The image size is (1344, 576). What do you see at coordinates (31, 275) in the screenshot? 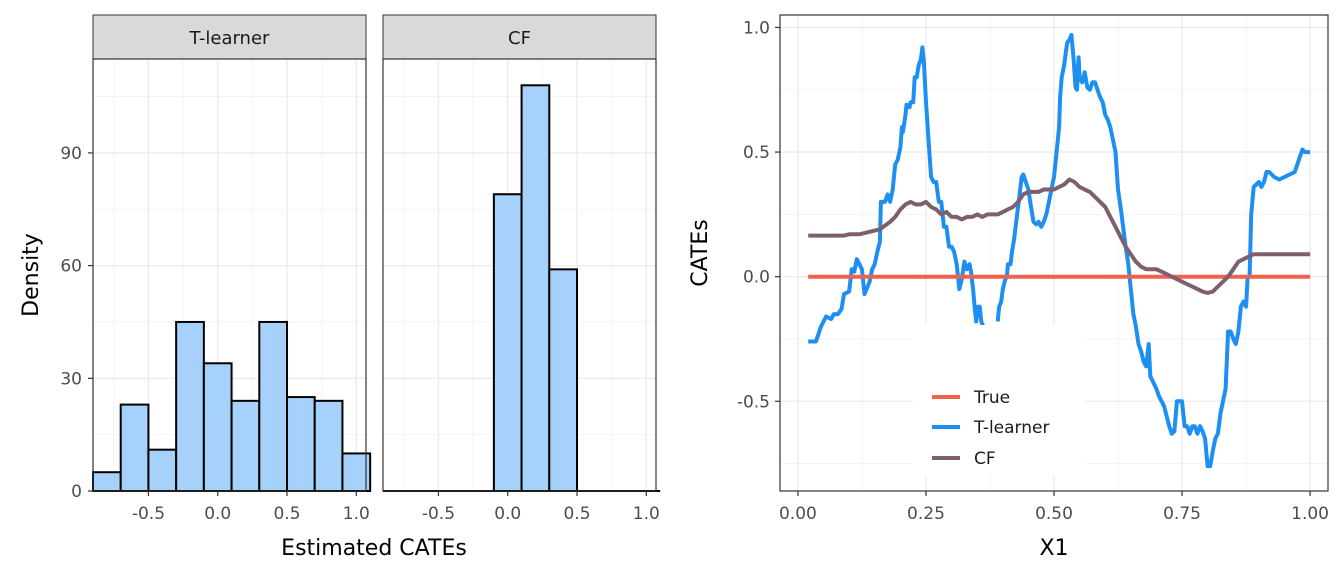
I see `histogram-y-axis-title: Density` at bounding box center [31, 275].